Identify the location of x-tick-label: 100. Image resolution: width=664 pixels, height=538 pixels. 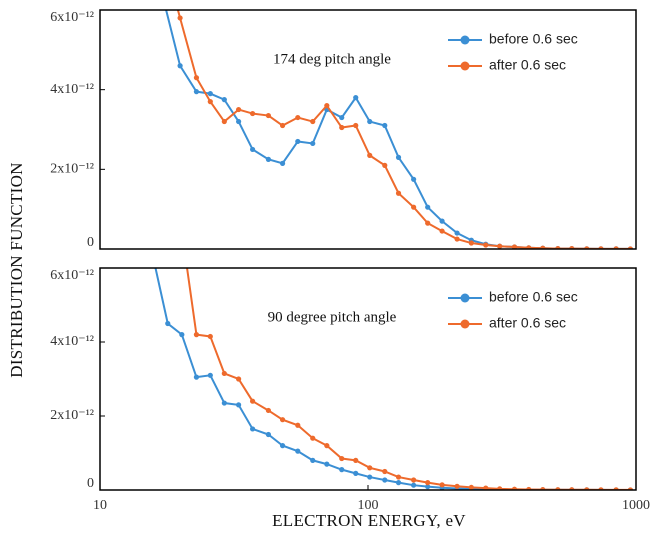
(368, 505).